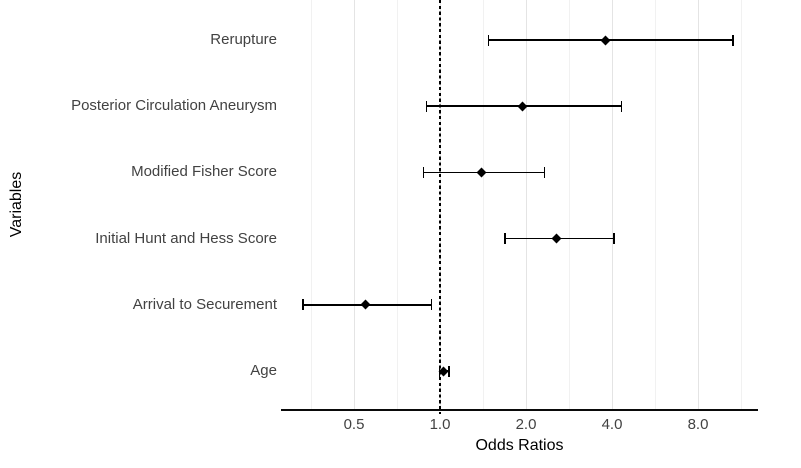  Describe the element at coordinates (440, 207) in the screenshot. I see `reference-line` at that location.